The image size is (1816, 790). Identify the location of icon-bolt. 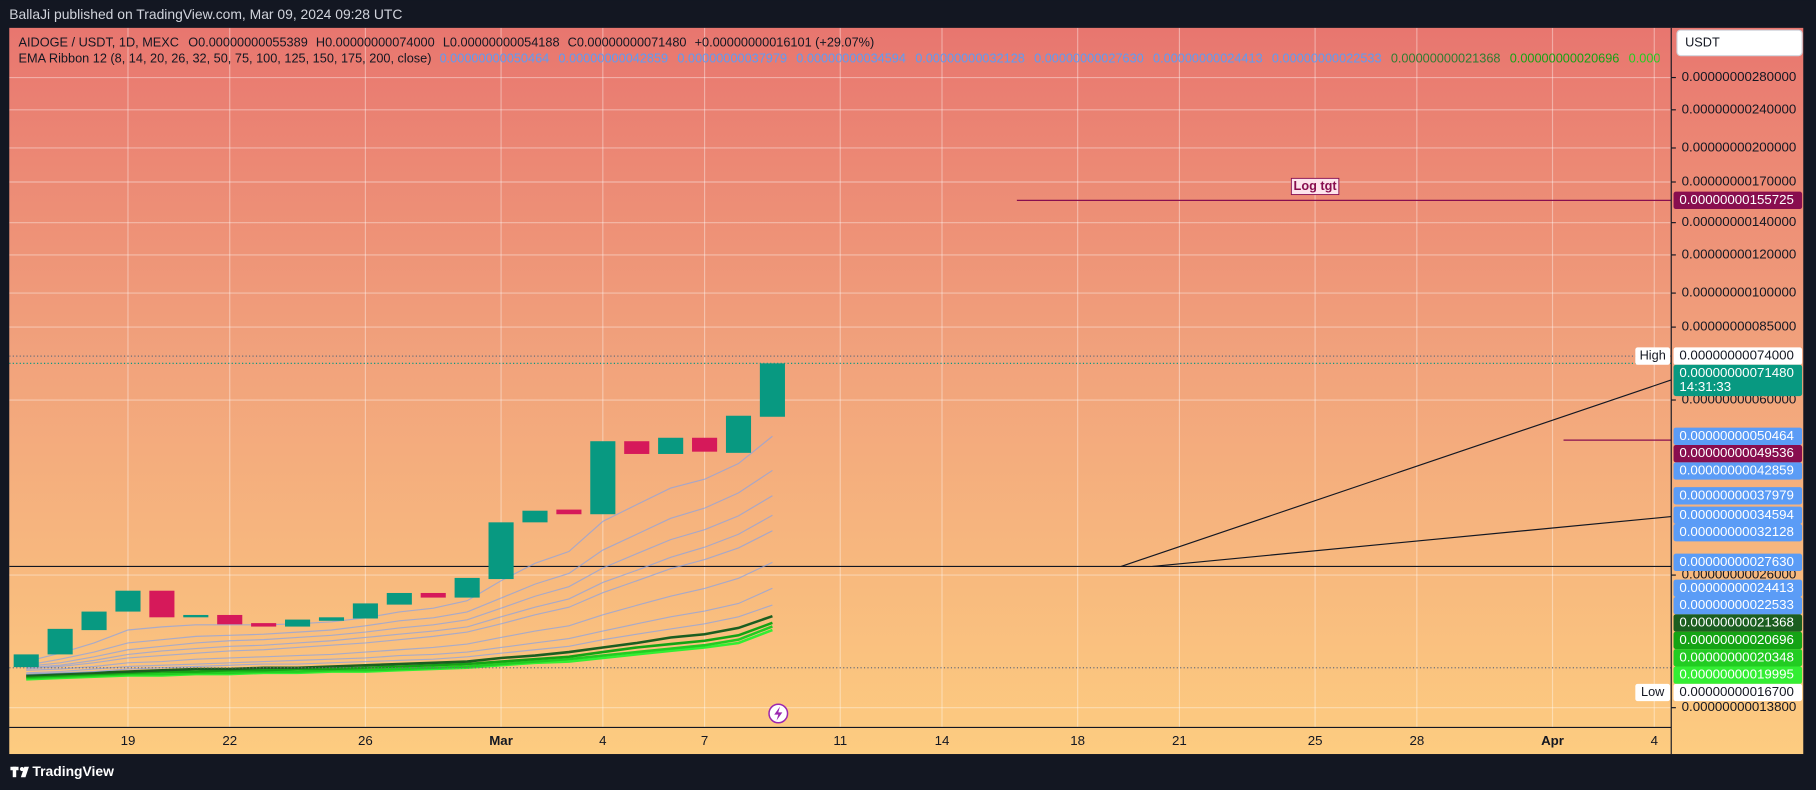
(778, 713).